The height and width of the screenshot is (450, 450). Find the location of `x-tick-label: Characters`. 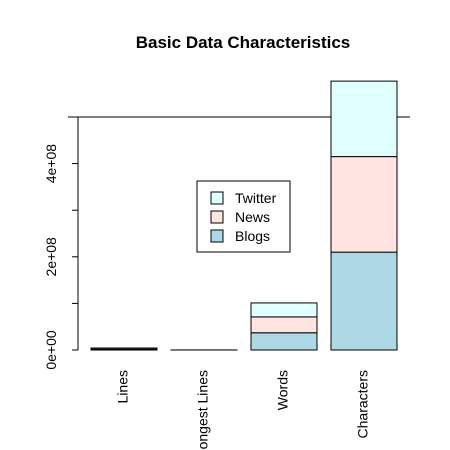

x-tick-label: Characters is located at coordinates (363, 404).